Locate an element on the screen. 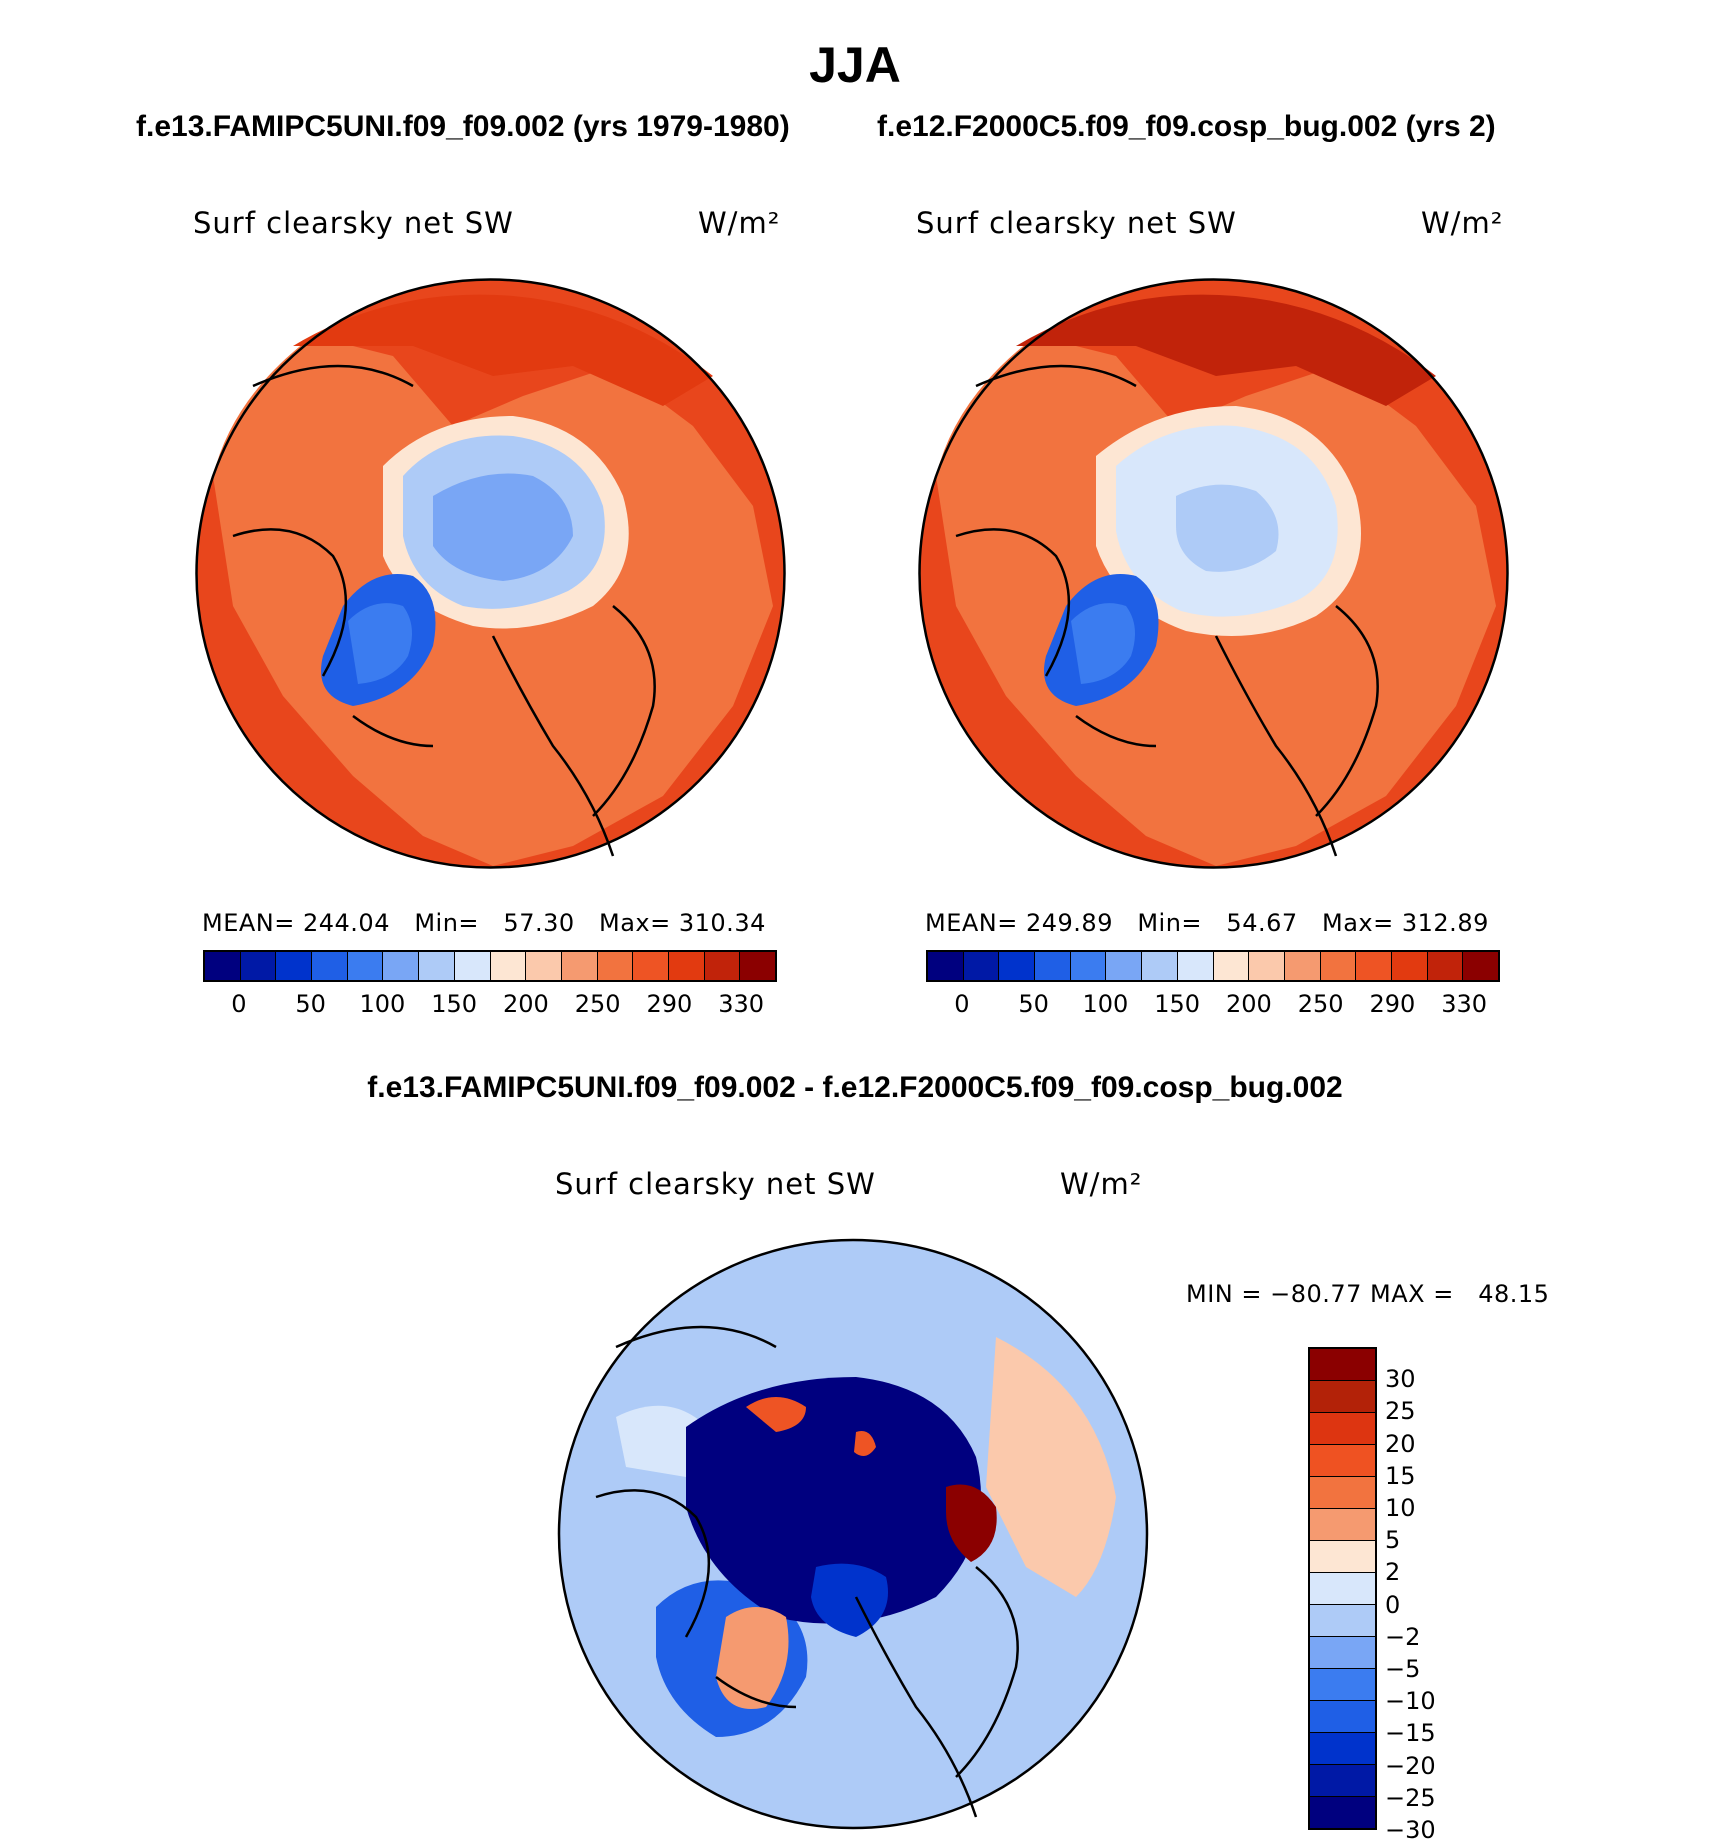 The width and height of the screenshot is (1710, 1844). colorbar-tick-label: 10 is located at coordinates (1400, 1508).